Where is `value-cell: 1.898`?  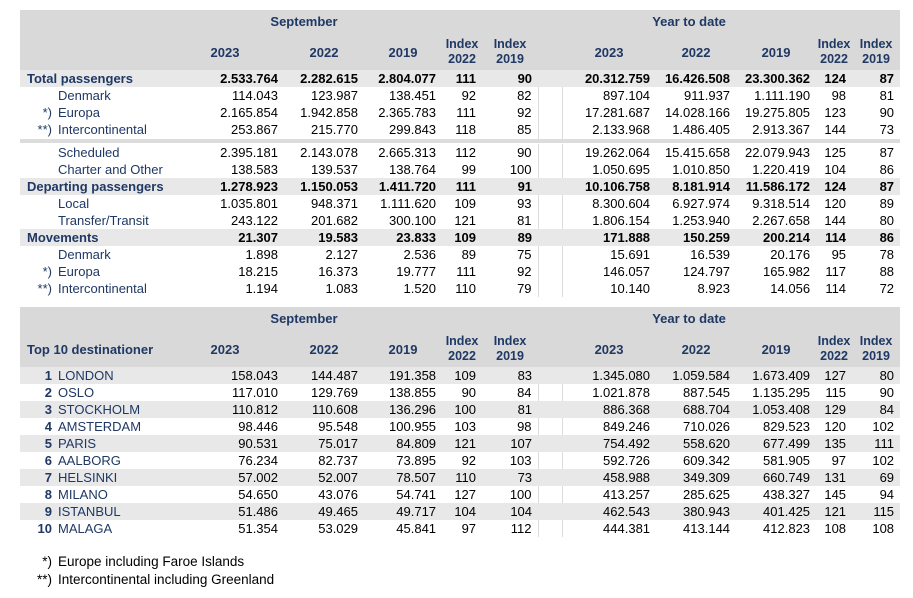 value-cell: 1.898 is located at coordinates (261, 254).